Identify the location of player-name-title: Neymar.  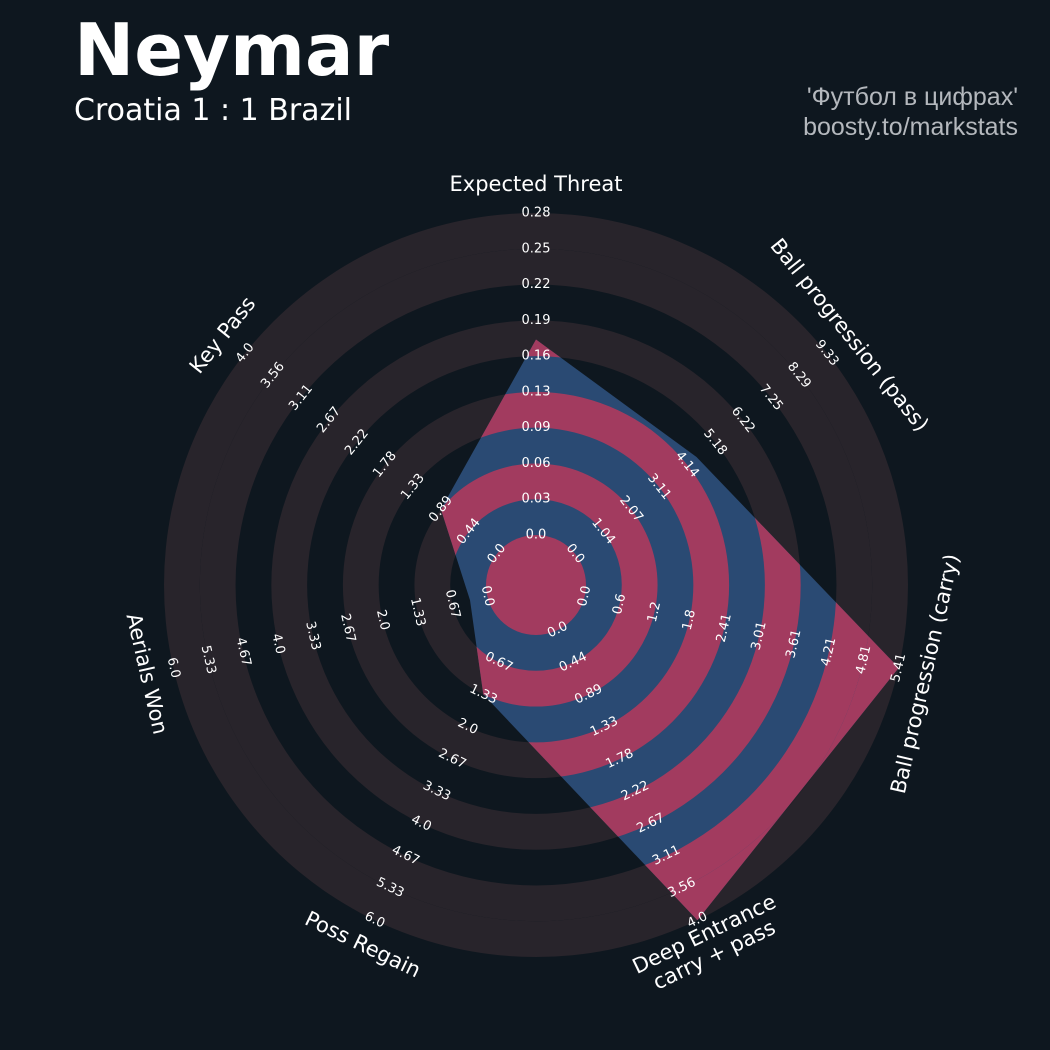
(232, 50).